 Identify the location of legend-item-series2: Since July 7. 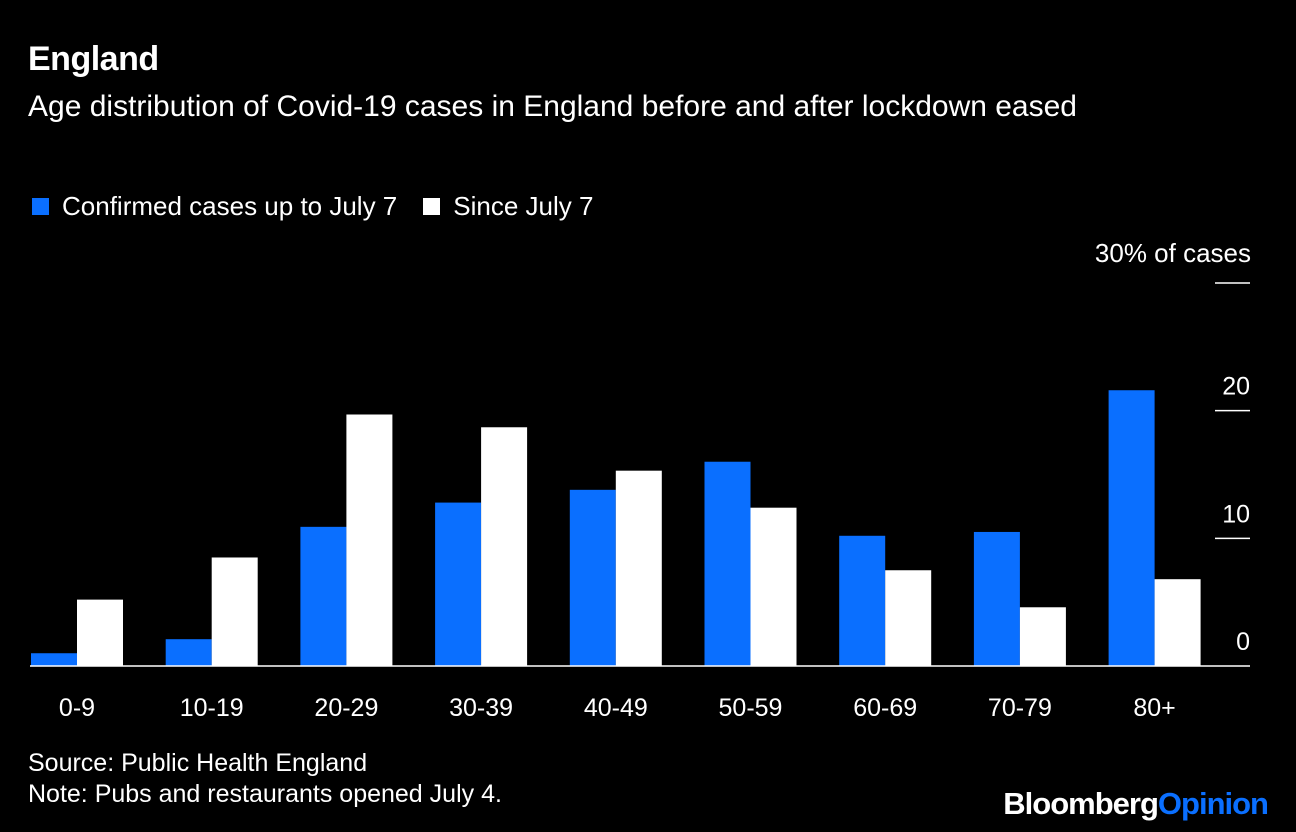
(508, 206).